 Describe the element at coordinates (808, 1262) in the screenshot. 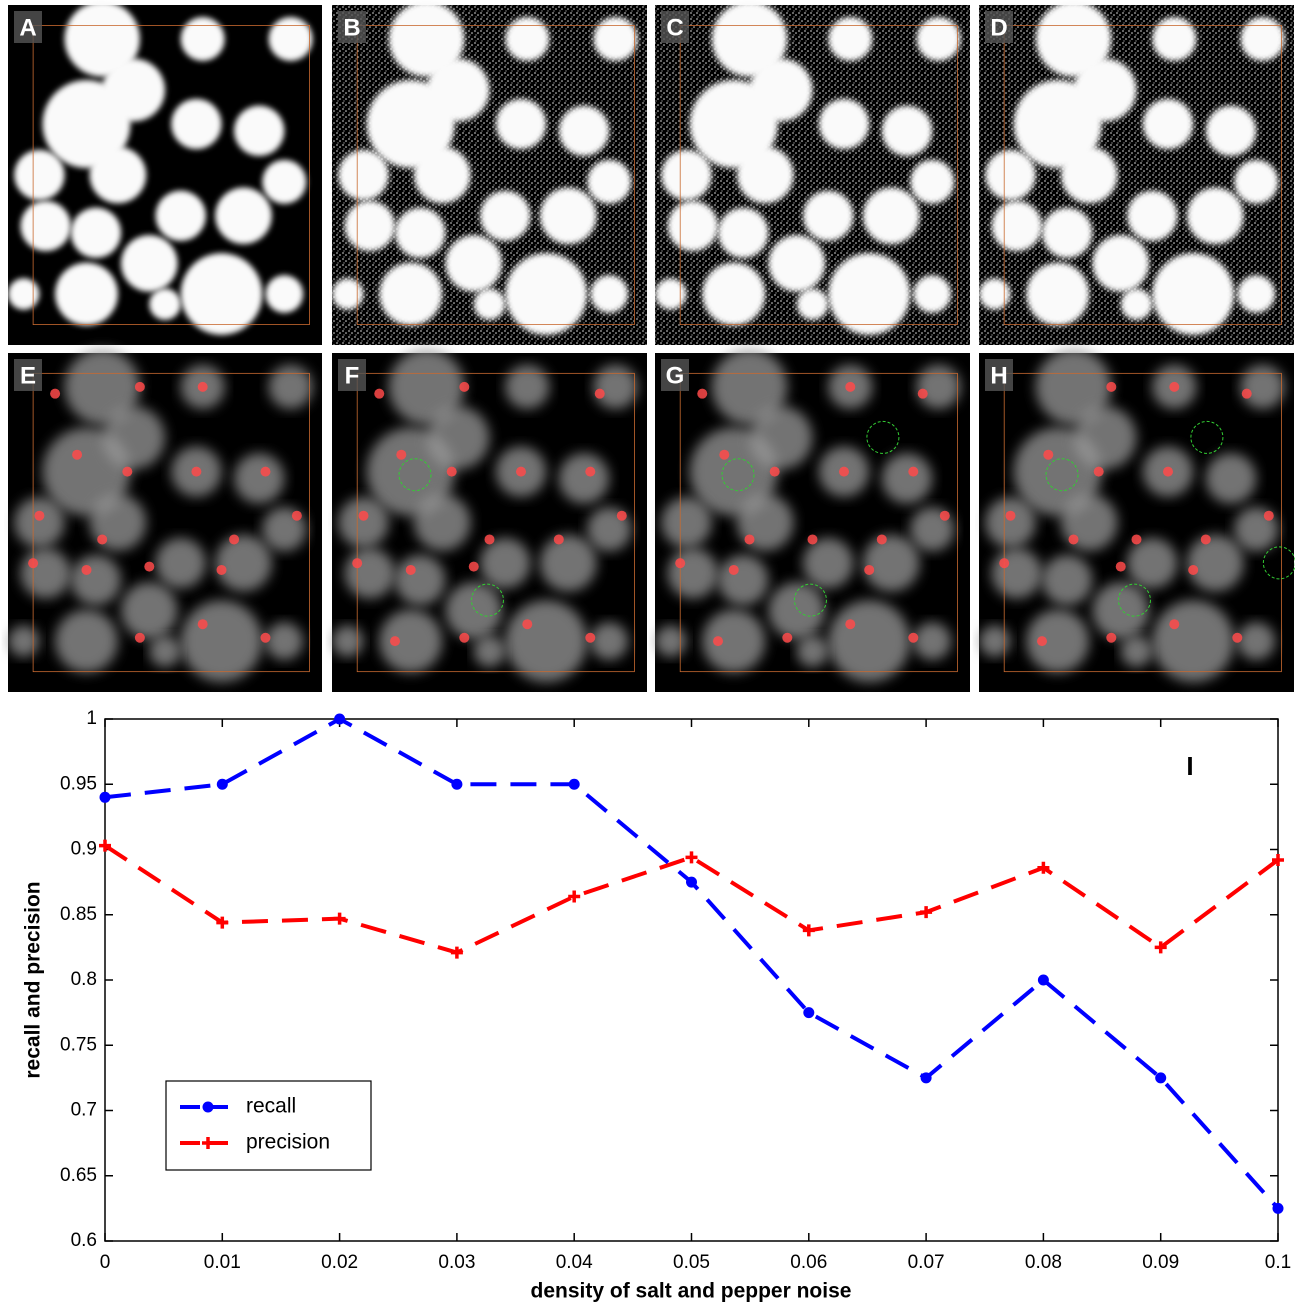

I see `x-tick-label: 0.06` at that location.